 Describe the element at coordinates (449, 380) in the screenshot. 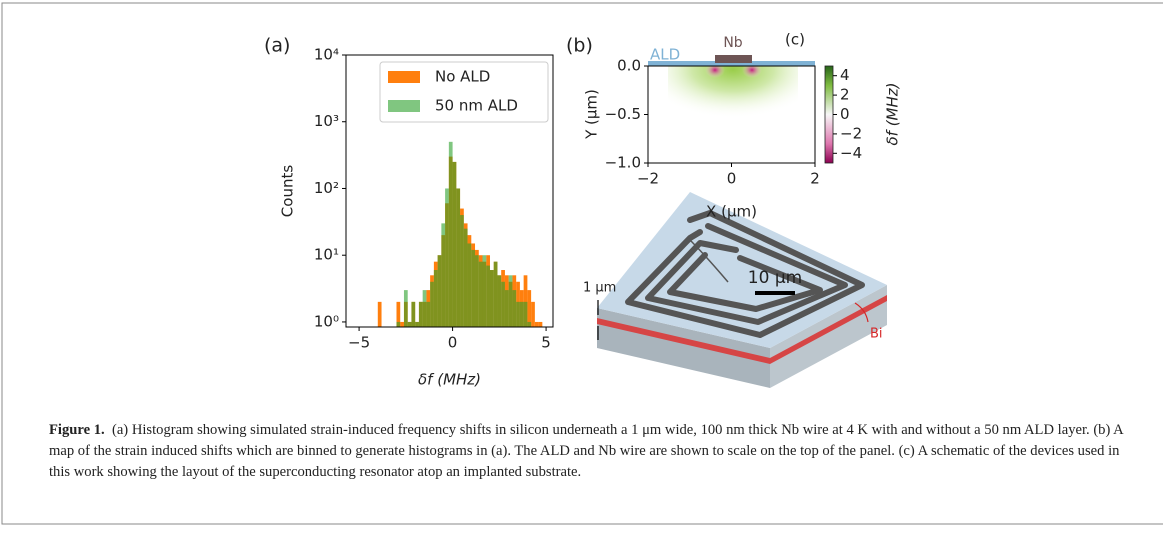

I see `x-axis-label: δf (MHz)` at that location.